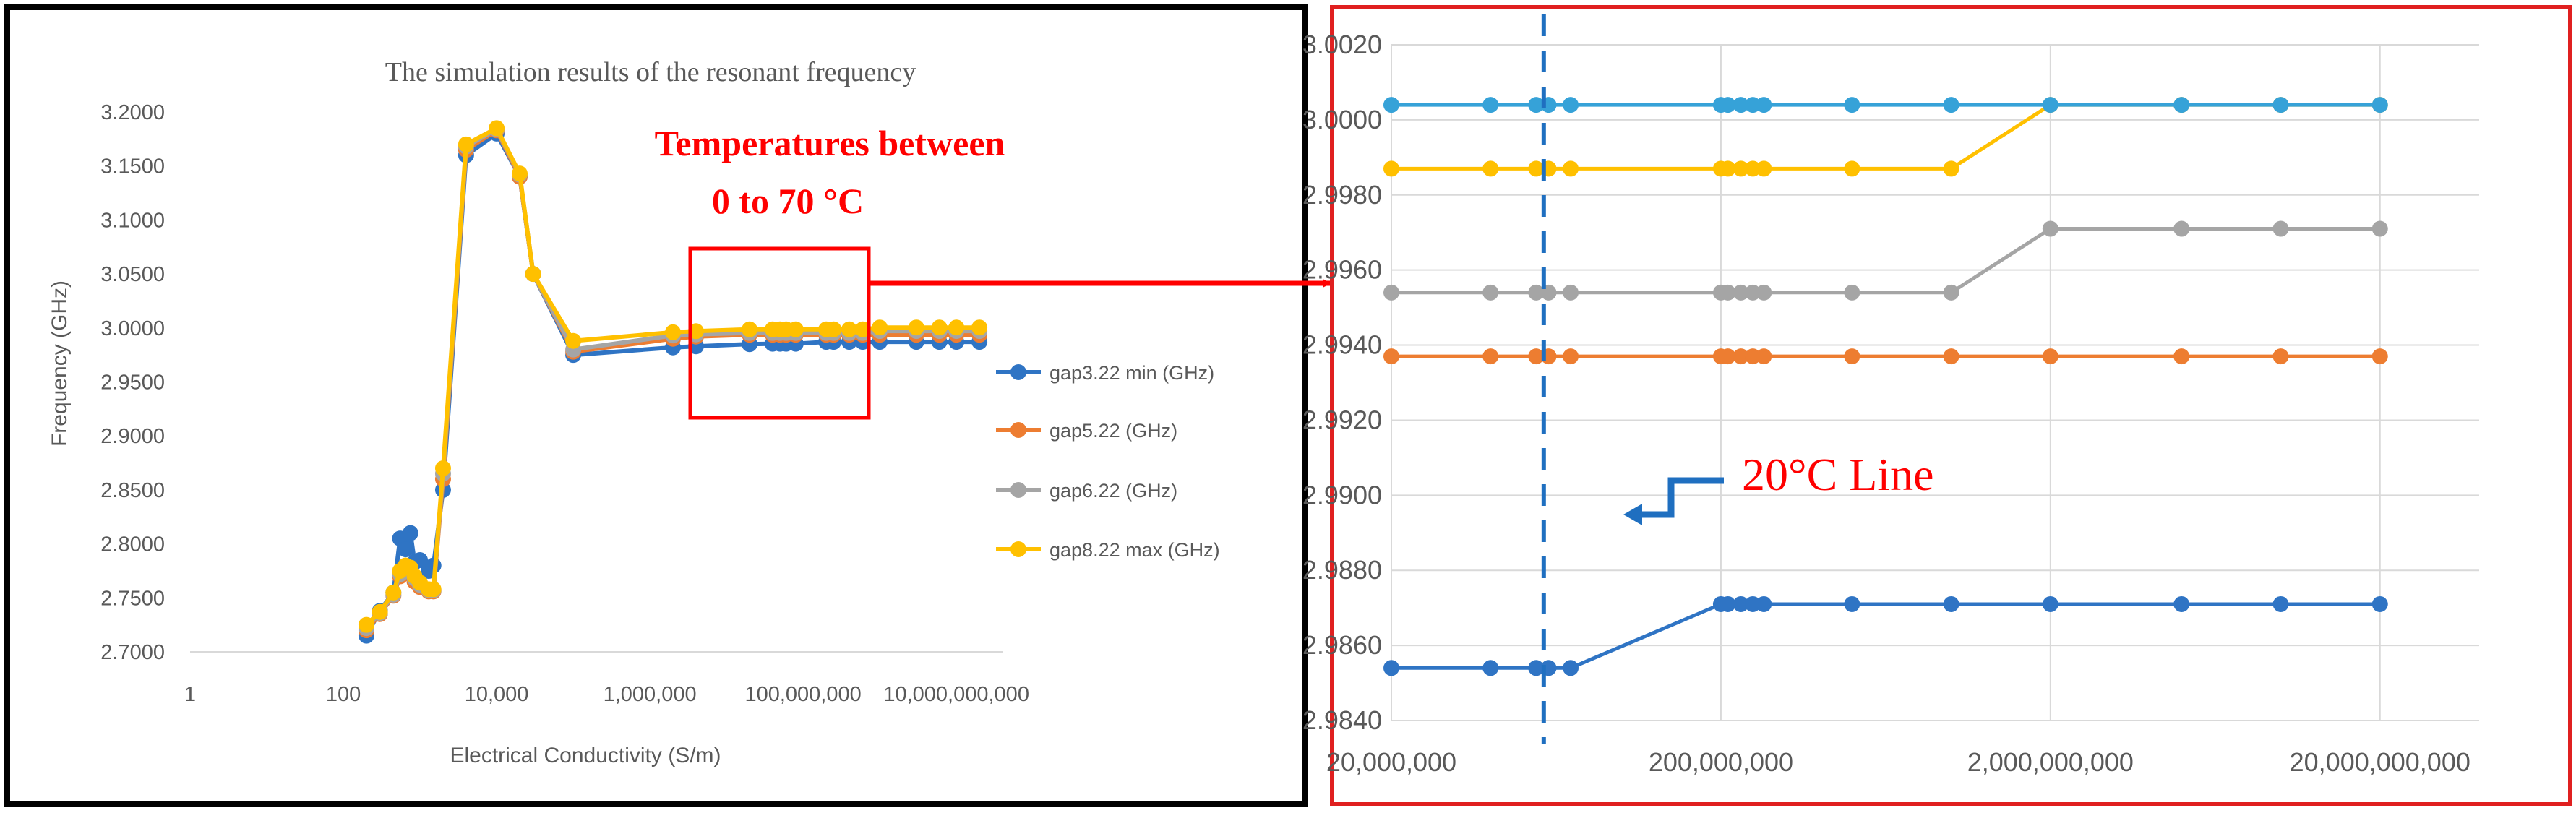 Image resolution: width=2576 pixels, height=813 pixels. Describe the element at coordinates (1342, 345) in the screenshot. I see `right-y-tick-2-9940: 2.9940` at that location.